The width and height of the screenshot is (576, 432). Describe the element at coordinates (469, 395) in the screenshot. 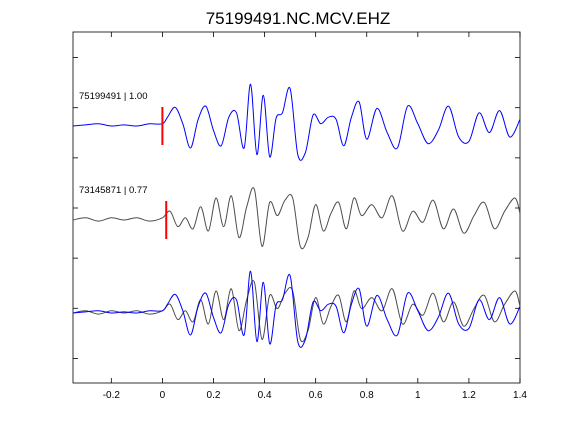

I see `x-tick-label: 1.2` at that location.